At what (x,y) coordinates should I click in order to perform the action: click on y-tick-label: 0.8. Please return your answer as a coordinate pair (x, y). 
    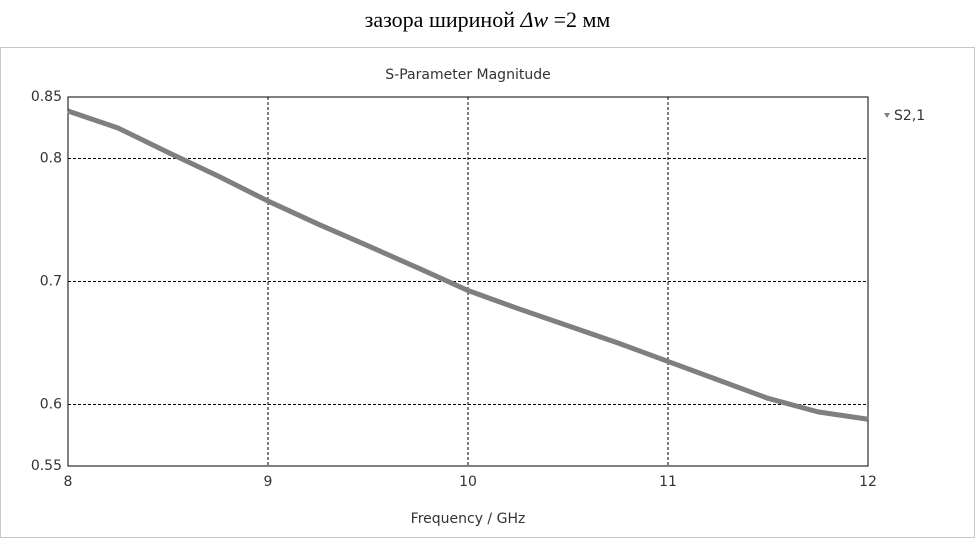
    Looking at the image, I should click on (51, 159).